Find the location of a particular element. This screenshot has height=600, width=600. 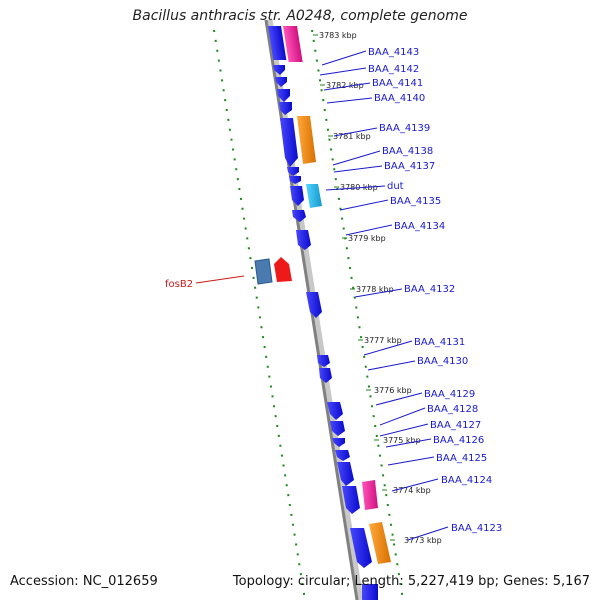

gene-label: BAA_4130 is located at coordinates (442, 361).